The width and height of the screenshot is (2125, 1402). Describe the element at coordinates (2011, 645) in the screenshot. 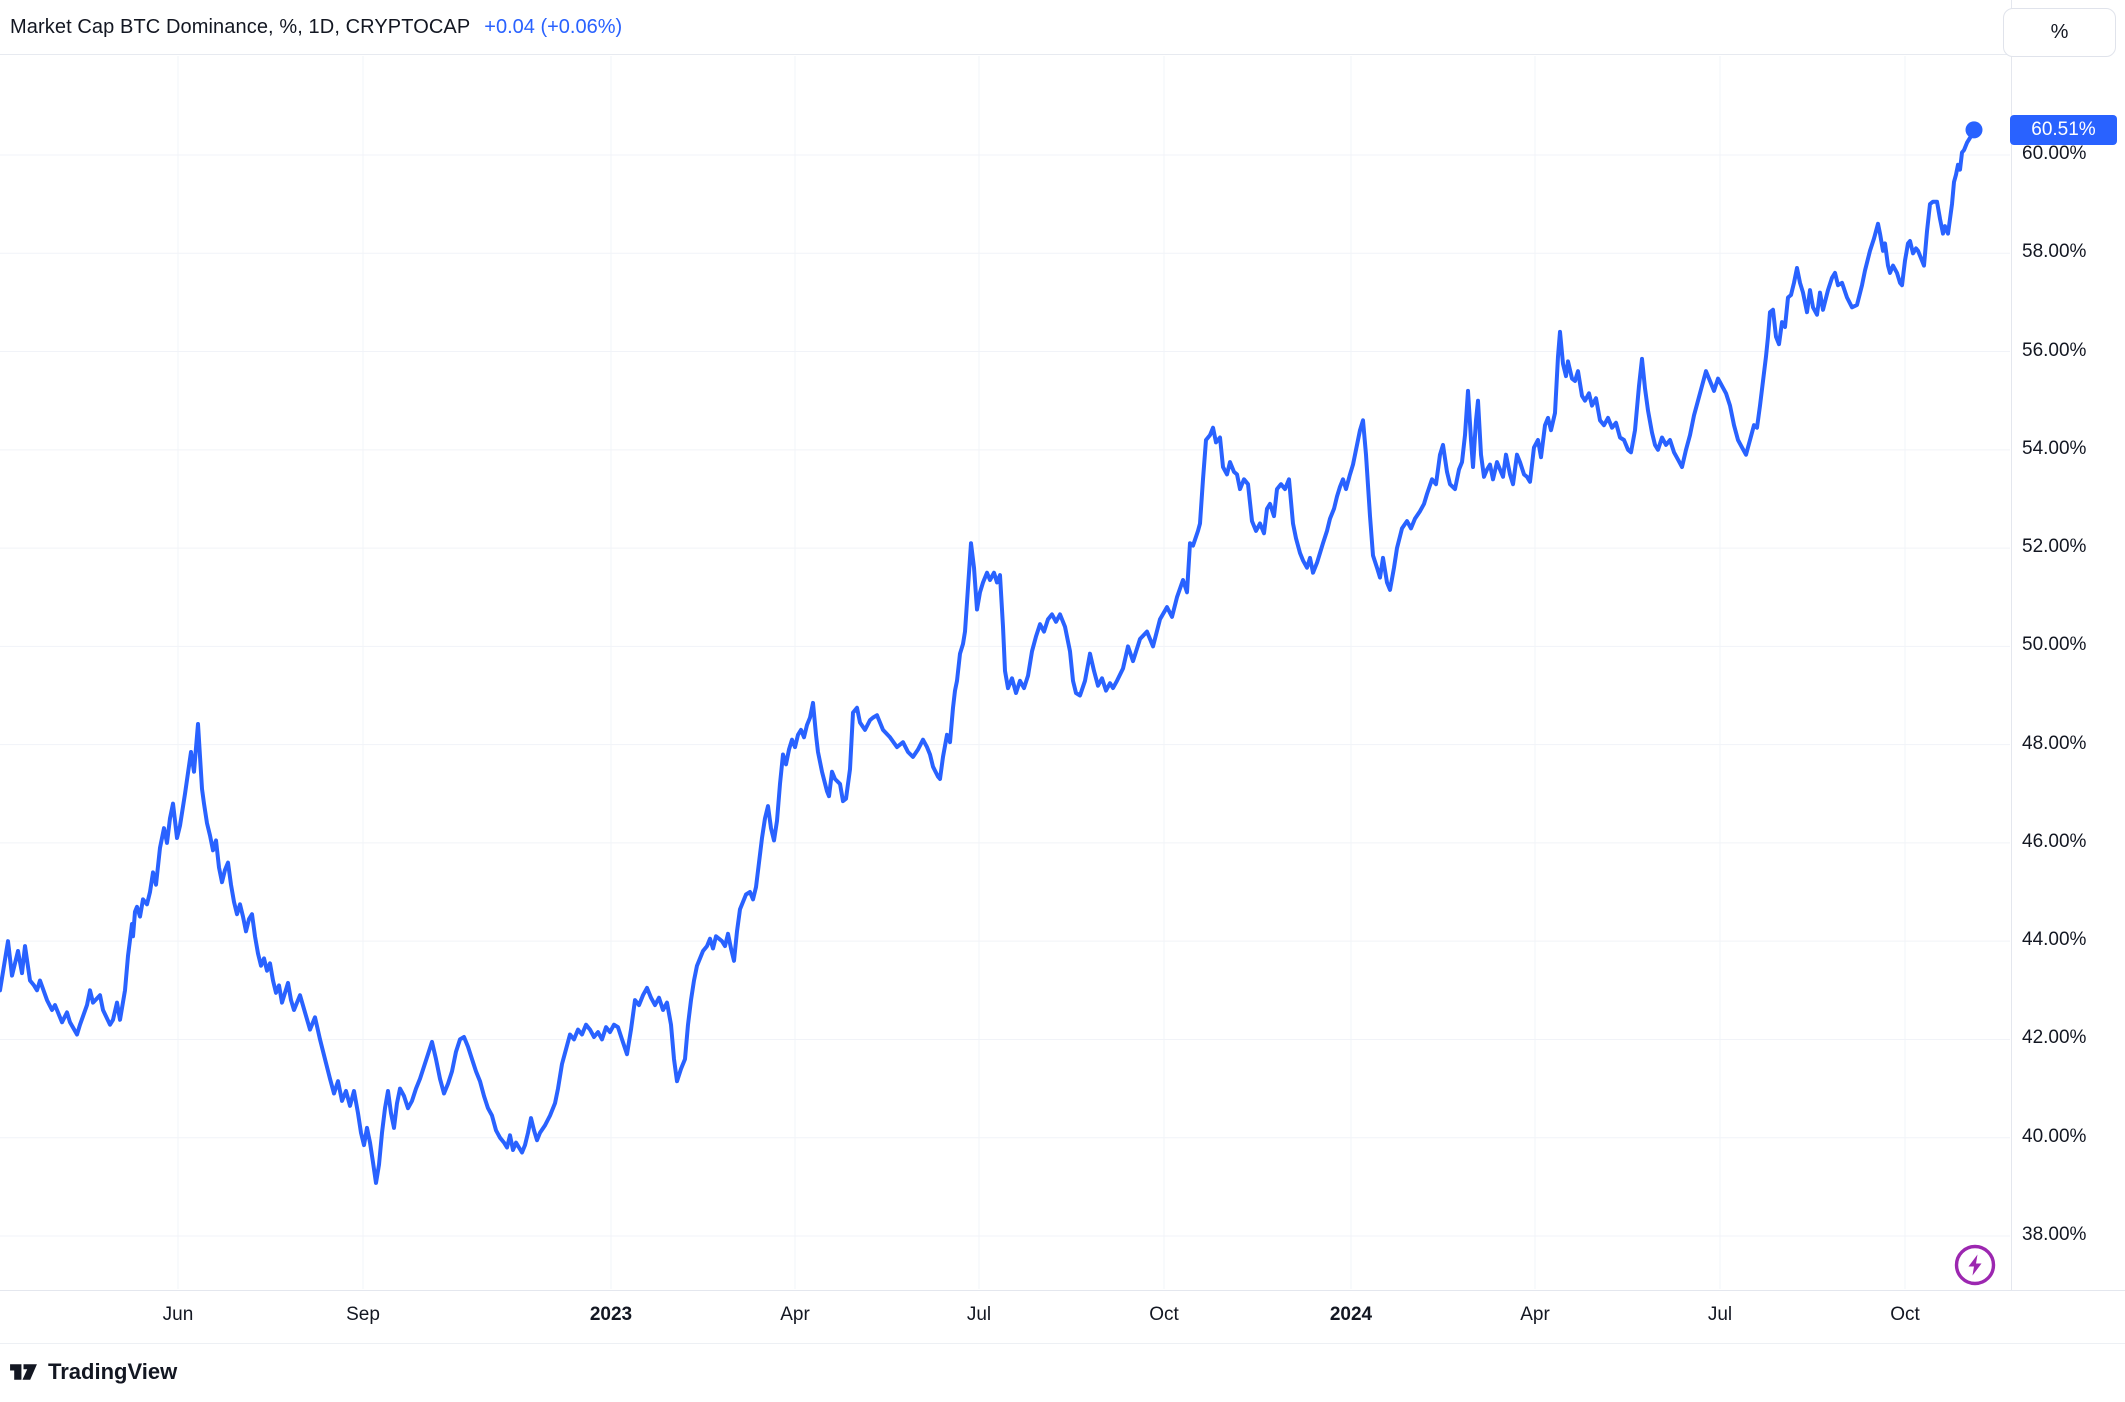

I see `price-axis-separator` at that location.